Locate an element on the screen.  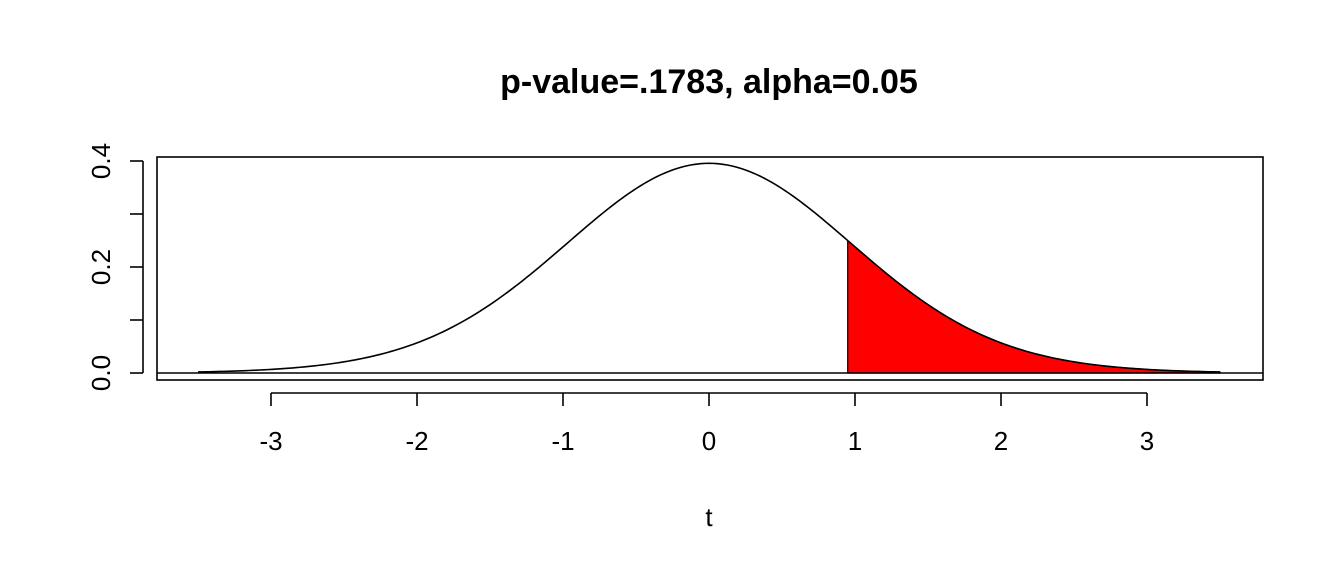
x-tick-label: 3 is located at coordinates (1147, 441).